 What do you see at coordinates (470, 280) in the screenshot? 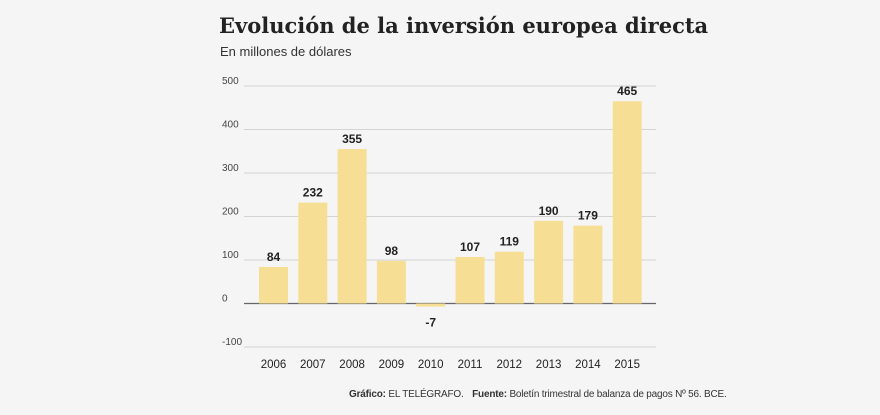
I see `bar-2011` at bounding box center [470, 280].